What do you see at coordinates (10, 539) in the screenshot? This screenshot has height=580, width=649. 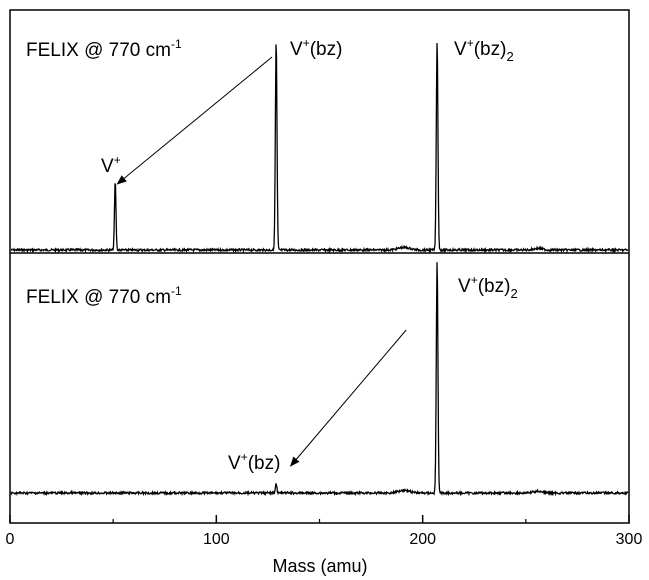 I see `x-tick-label: 0` at bounding box center [10, 539].